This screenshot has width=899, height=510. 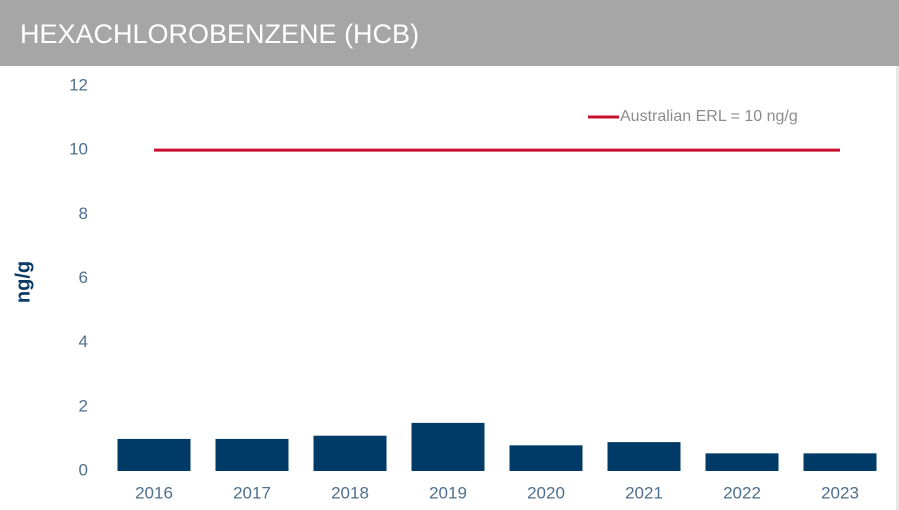 What do you see at coordinates (709, 116) in the screenshot?
I see `legend-label: Australian ERL = 10 ng/g` at bounding box center [709, 116].